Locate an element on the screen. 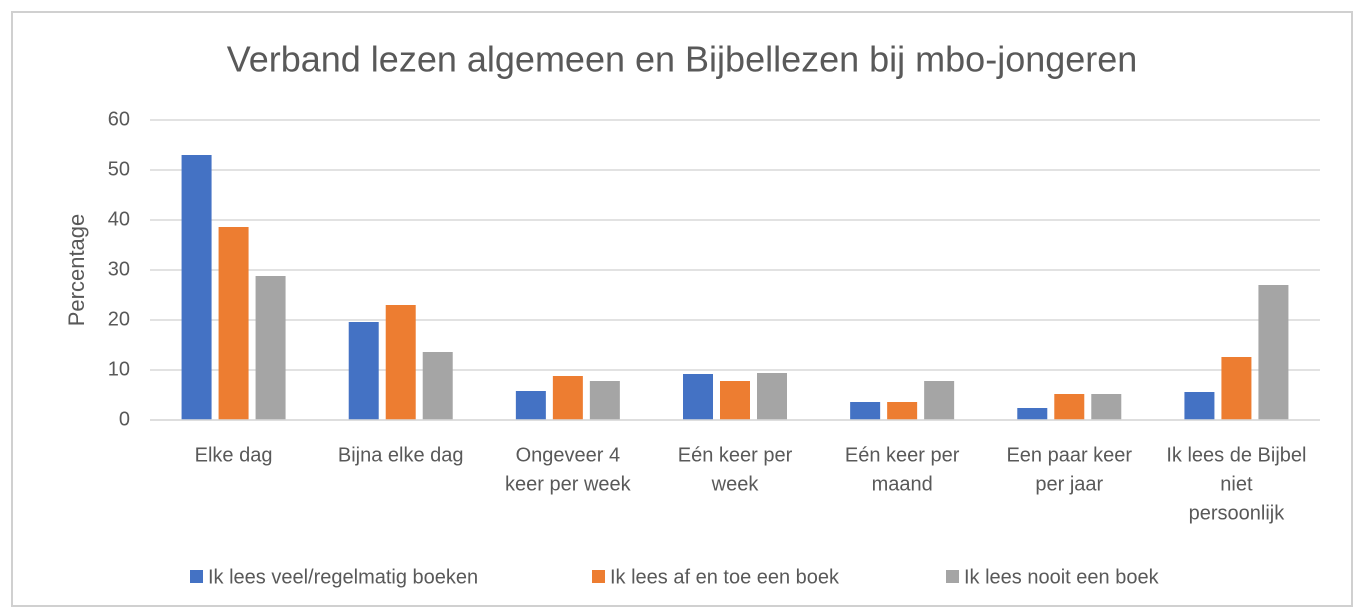 The width and height of the screenshot is (1364, 614). y-axis-label: Percentage is located at coordinates (76, 270).